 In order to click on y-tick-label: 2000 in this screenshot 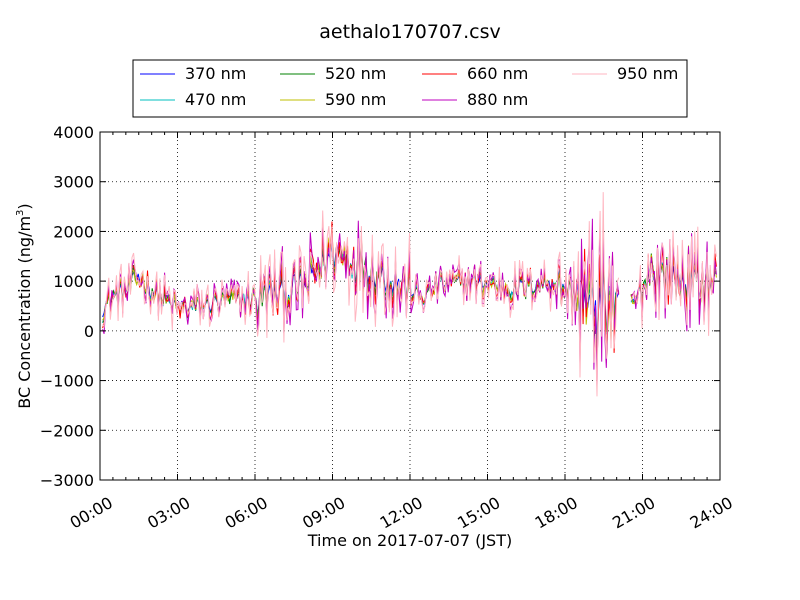, I will do `click(73, 231)`.